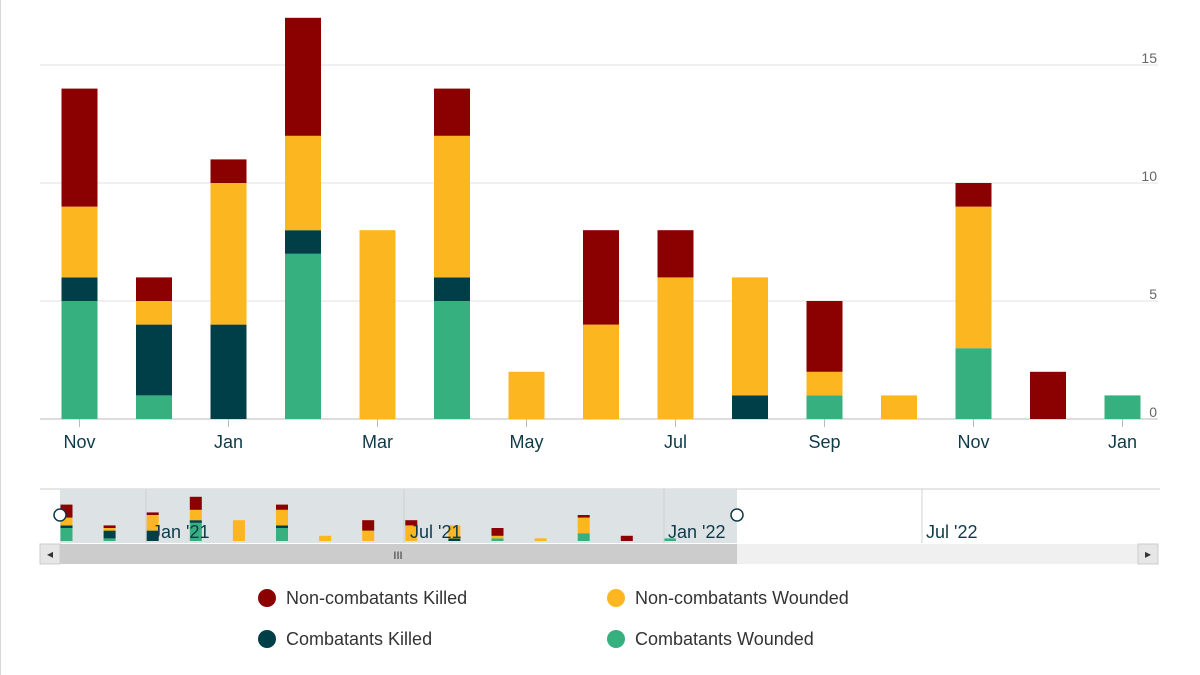 Image resolution: width=1200 pixels, height=675 pixels. I want to click on navigator-label-jul-21: Jul '21, so click(435, 532).